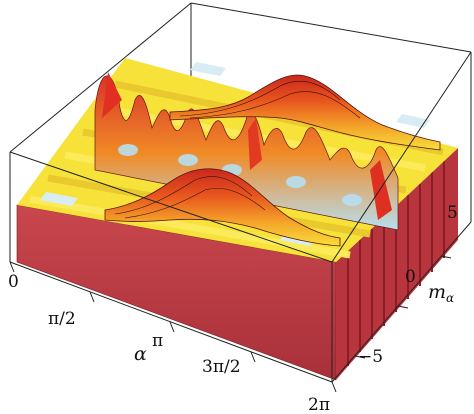  What do you see at coordinates (157, 341) in the screenshot?
I see `x-tick-label-2: π` at bounding box center [157, 341].